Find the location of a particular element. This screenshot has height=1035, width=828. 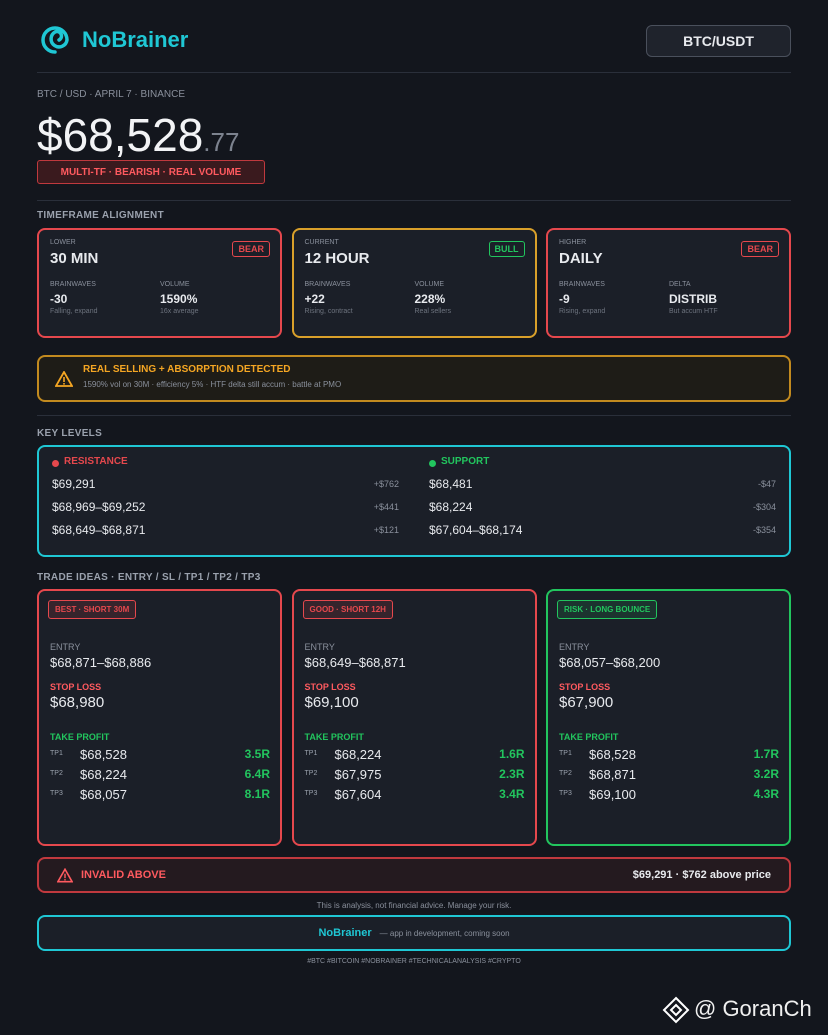

level-delta: +$441 is located at coordinates (386, 507).